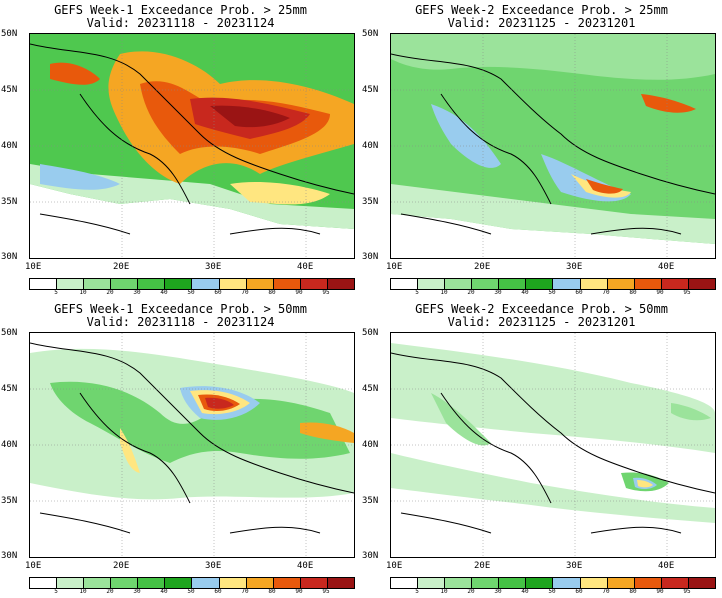 This screenshot has width=722, height=598. What do you see at coordinates (541, 23) in the screenshot?
I see `panel-valid-dates: Valid: 20231125 - 20231201` at bounding box center [541, 23].